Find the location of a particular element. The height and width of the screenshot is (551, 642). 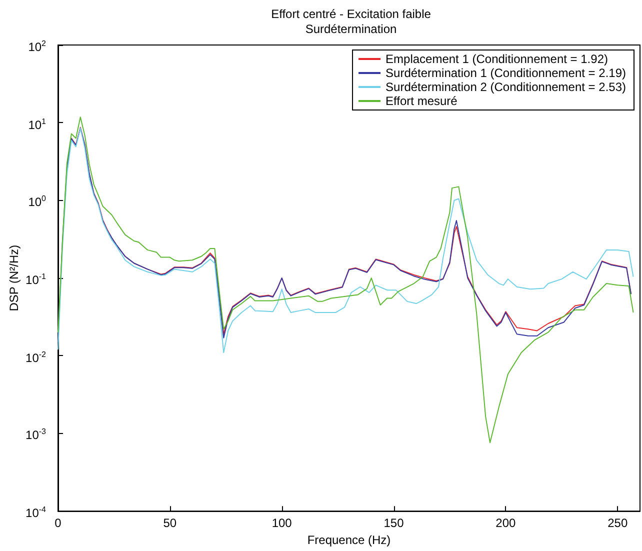

x-tick-label: 0 is located at coordinates (58, 523).